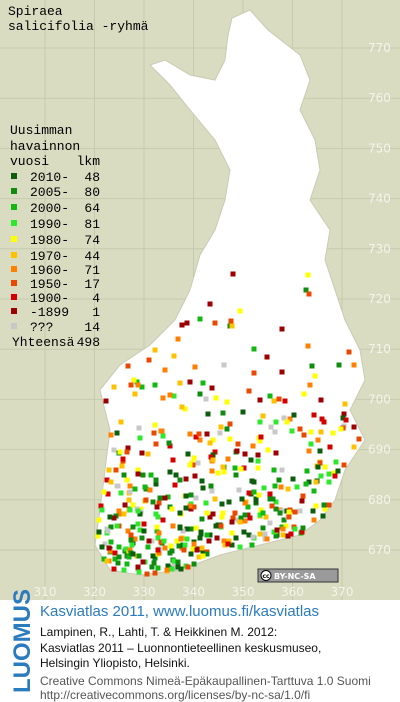 The height and width of the screenshot is (702, 400). I want to click on legend-count: 81, so click(92, 224).